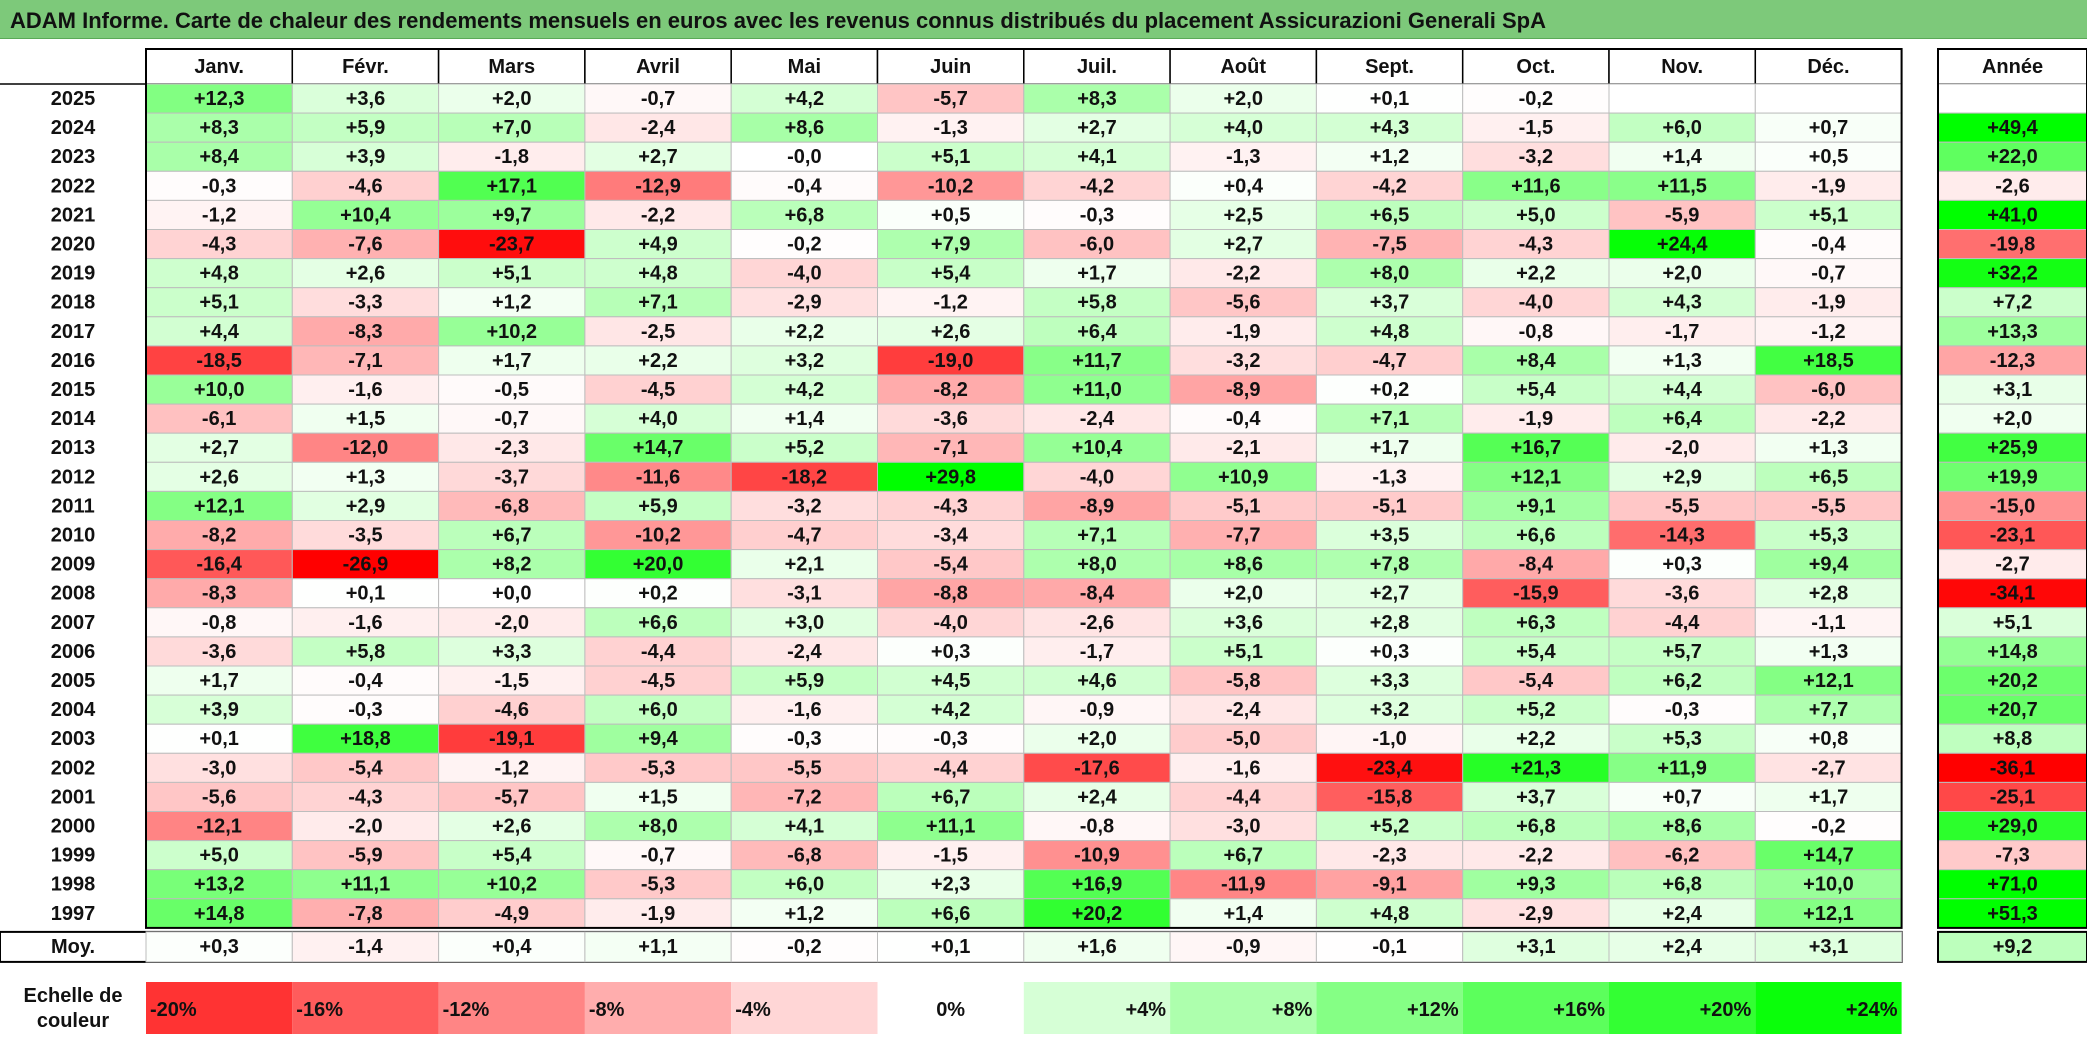  Describe the element at coordinates (804, 947) in the screenshot. I see `average-cell-label: -0,2` at that location.